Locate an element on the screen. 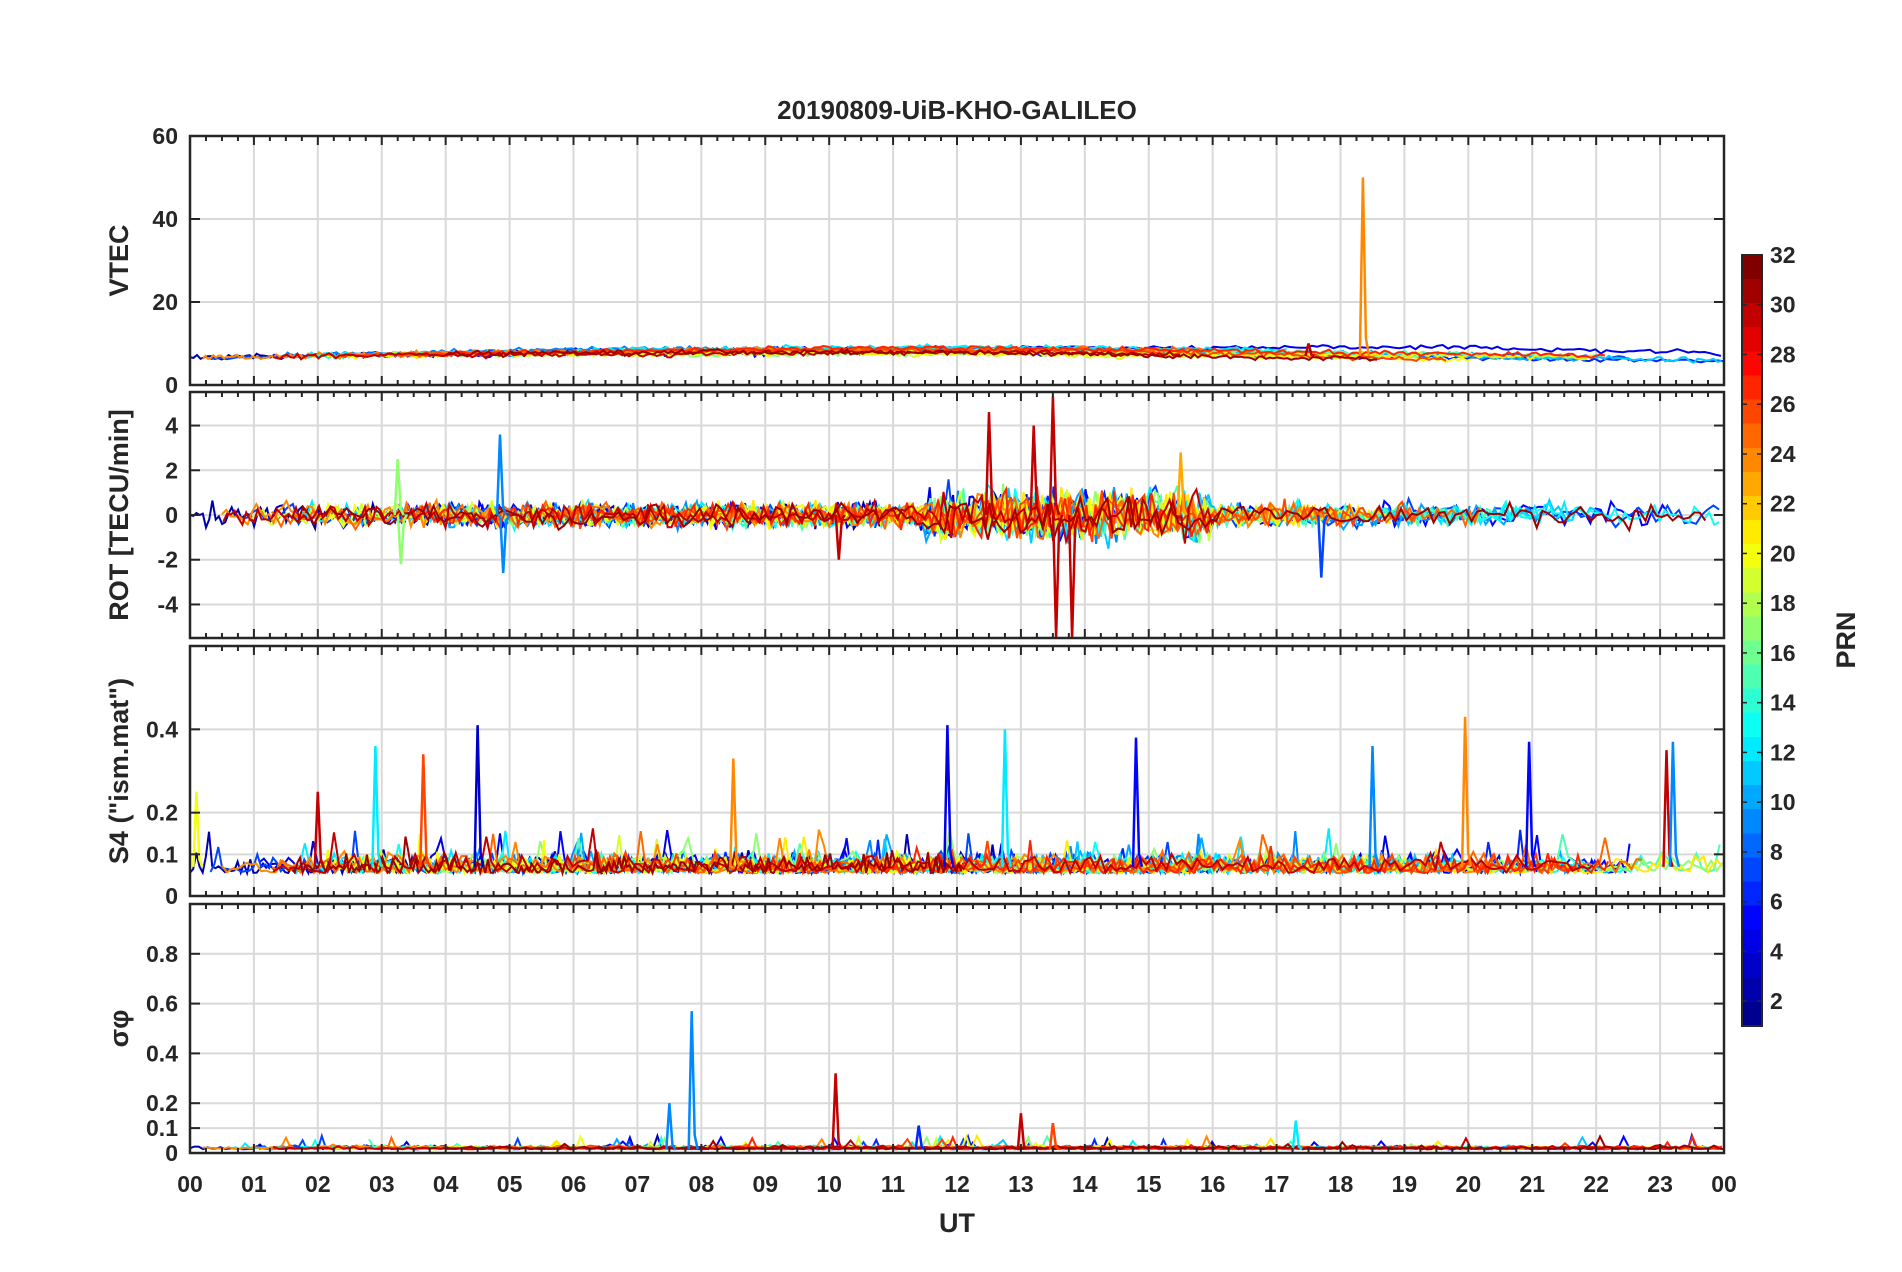 The height and width of the screenshot is (1272, 1902). y-tick-label: 2 is located at coordinates (171, 470).